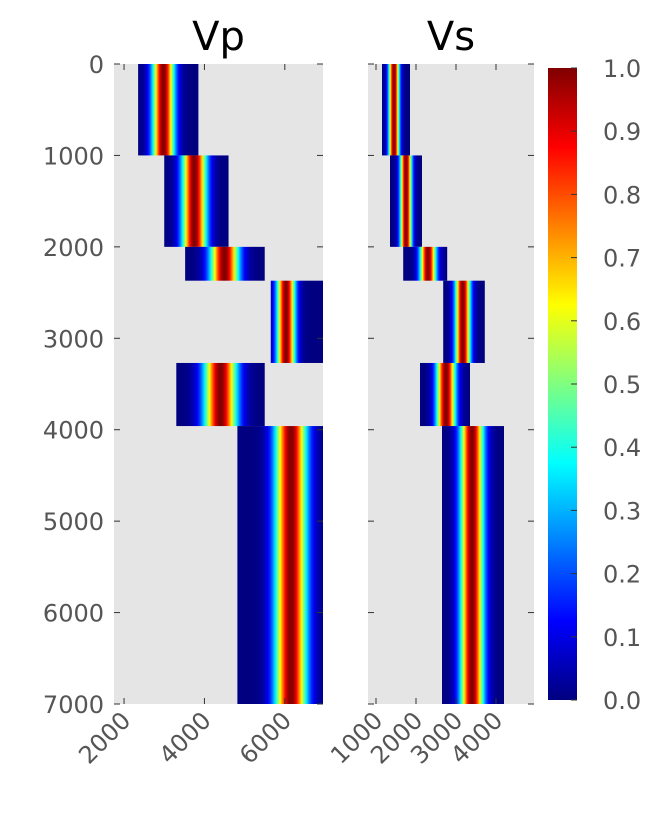 This screenshot has height=816, width=664. Describe the element at coordinates (185, 737) in the screenshot. I see `x-tick-label: 4000` at that location.